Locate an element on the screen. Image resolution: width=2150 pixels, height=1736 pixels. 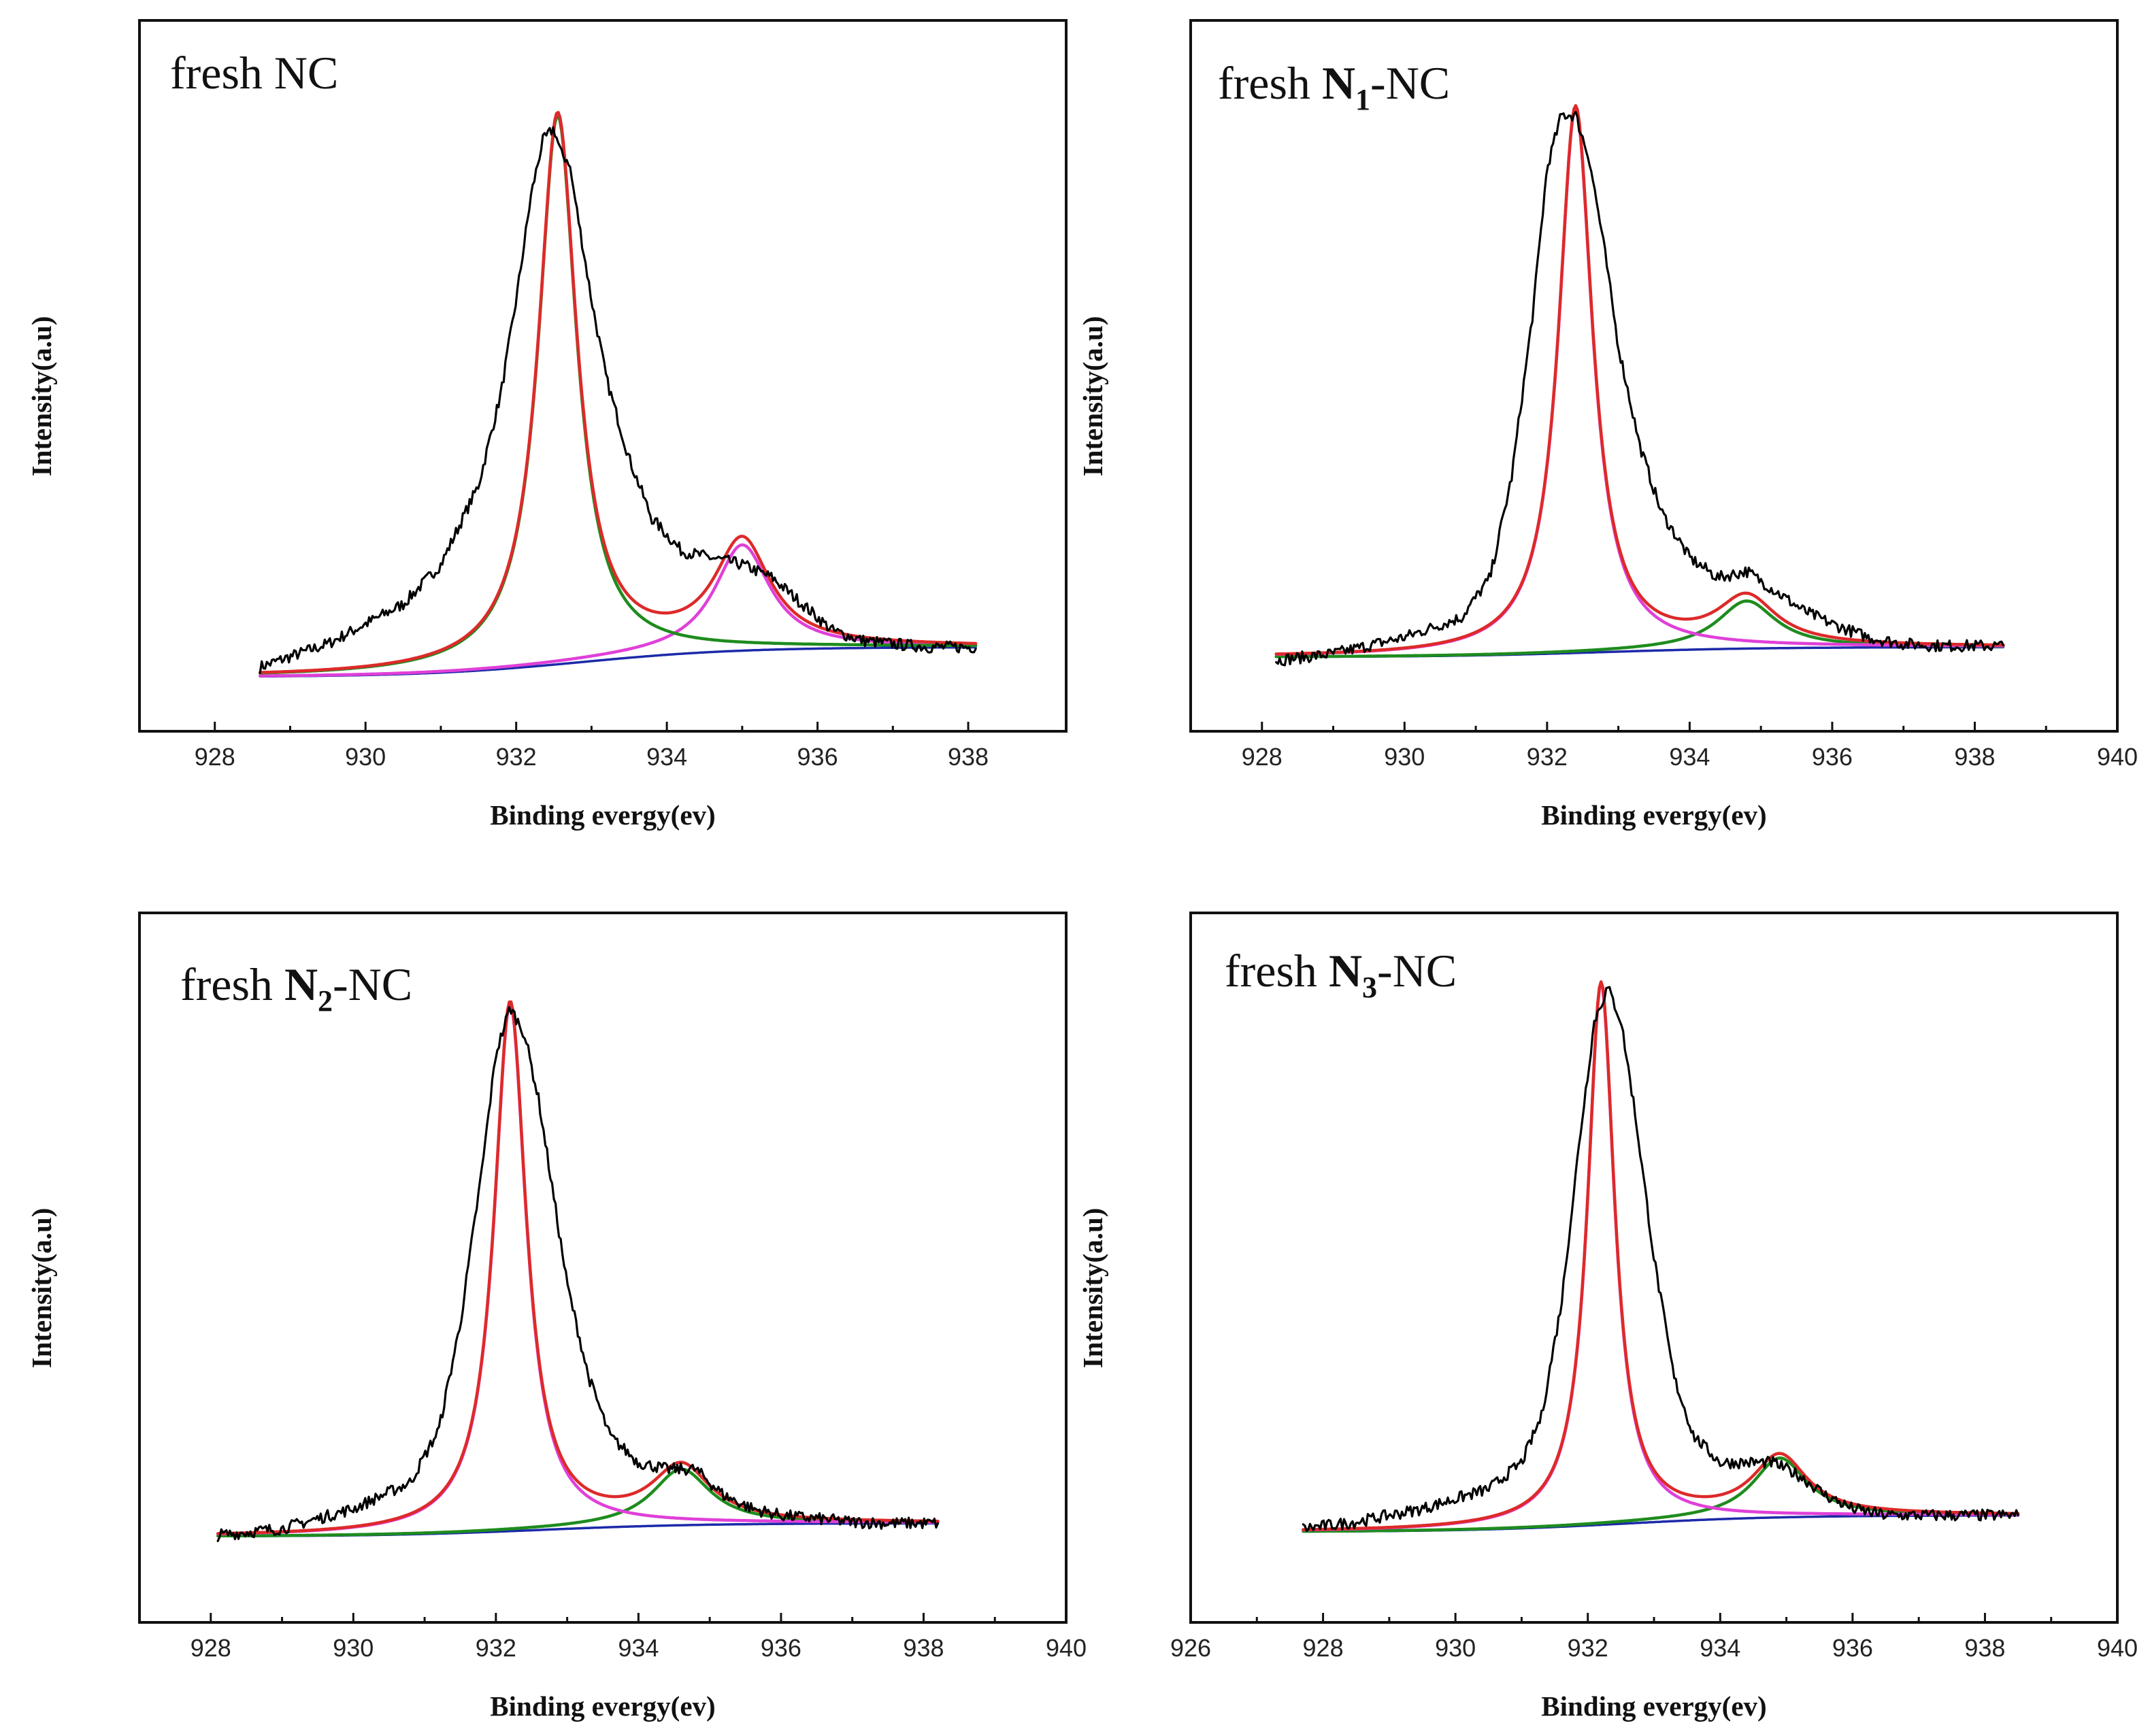
series-peak-934-6-ev is located at coordinates (578, 1502).